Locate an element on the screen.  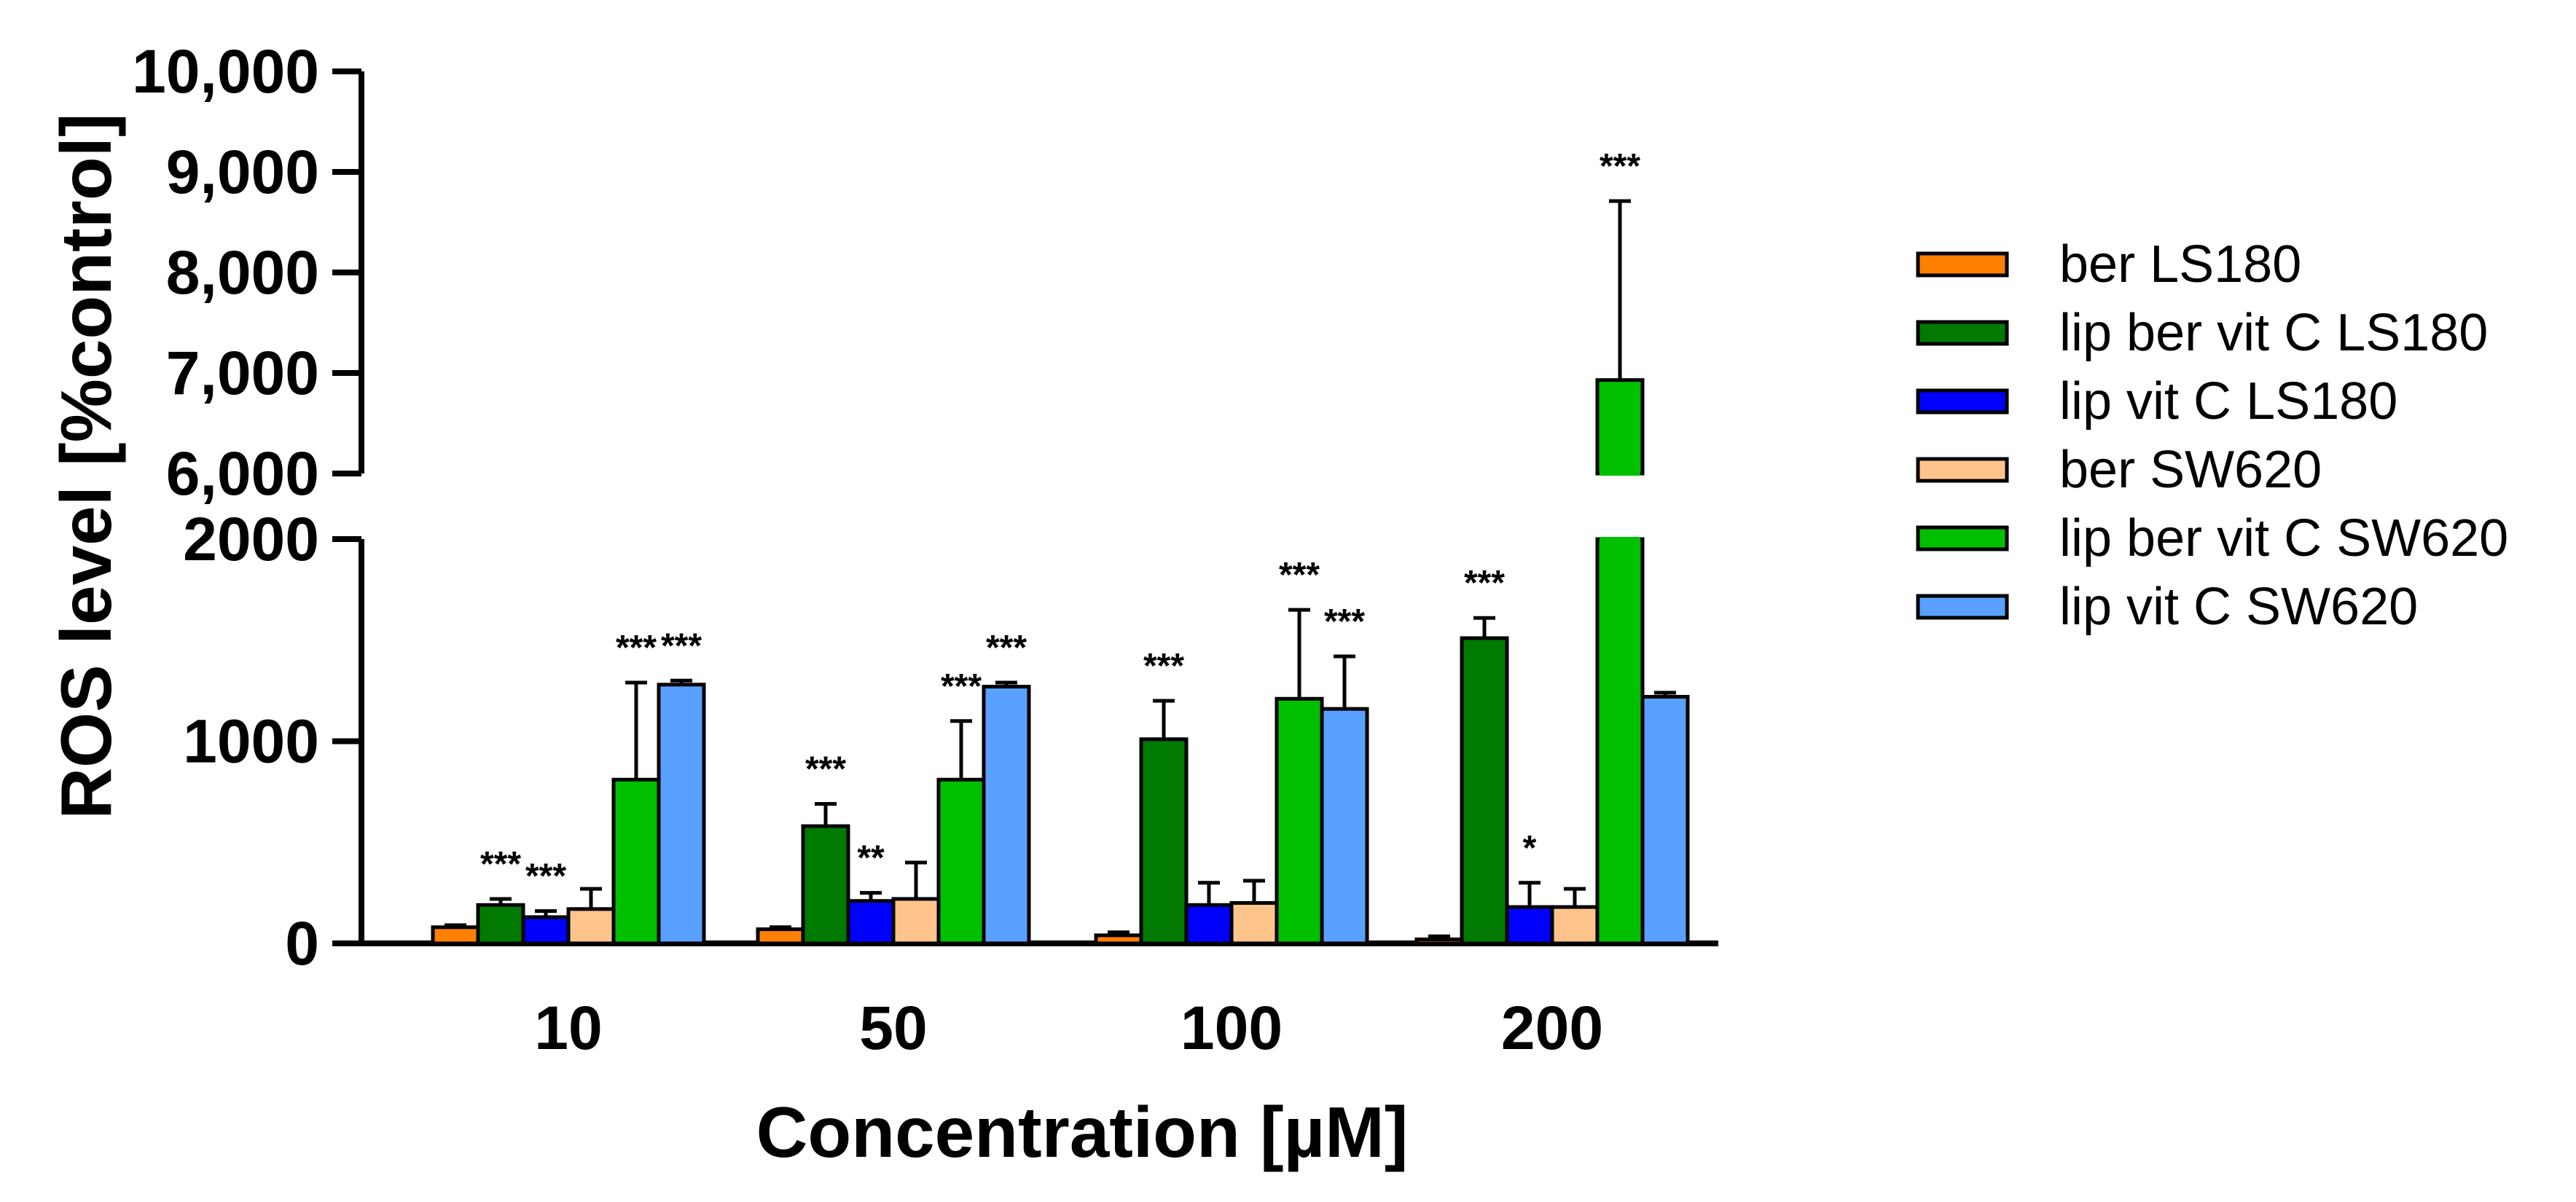
x-tick-label: 100 is located at coordinates (1232, 1028).